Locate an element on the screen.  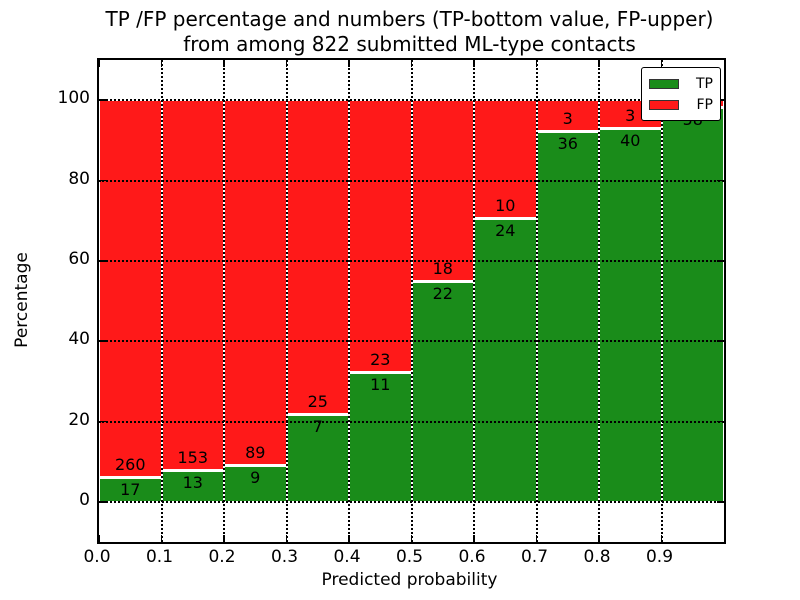
bar-fp-count-label: 10 is located at coordinates (505, 206).